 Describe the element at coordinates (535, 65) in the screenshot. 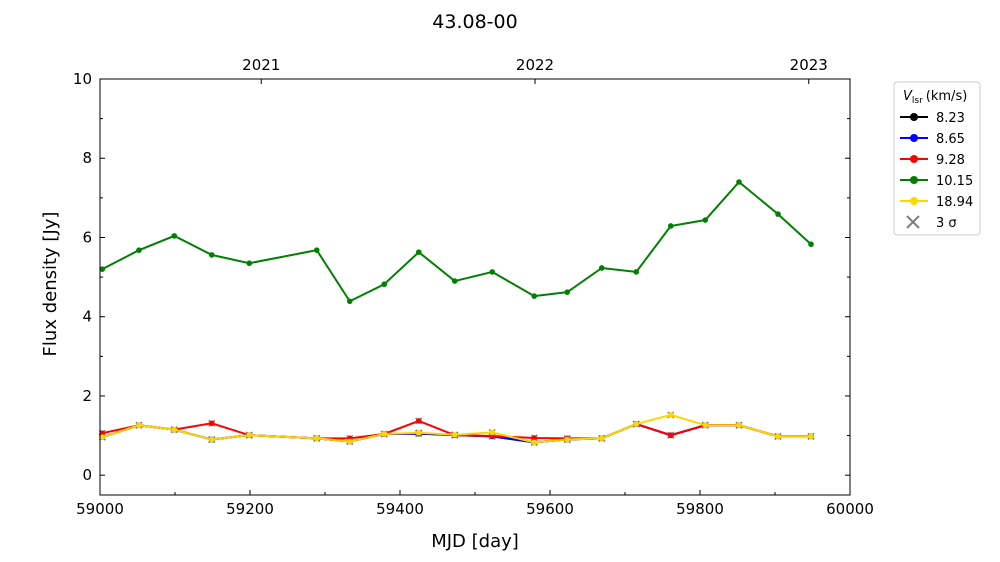

I see `top-tick-label: 2022` at that location.